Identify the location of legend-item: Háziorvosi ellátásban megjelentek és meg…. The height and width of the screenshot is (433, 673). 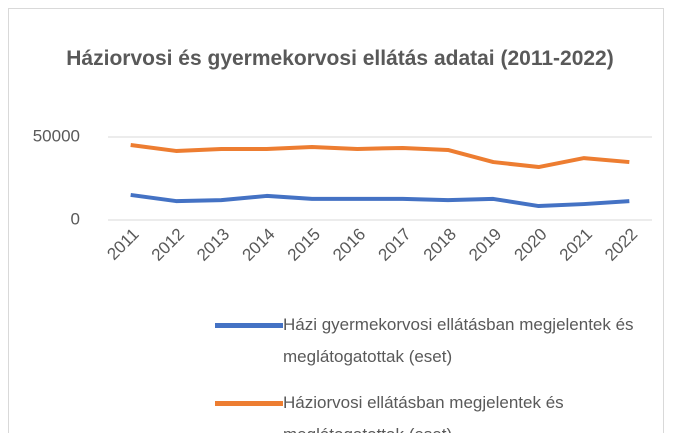
(444, 410).